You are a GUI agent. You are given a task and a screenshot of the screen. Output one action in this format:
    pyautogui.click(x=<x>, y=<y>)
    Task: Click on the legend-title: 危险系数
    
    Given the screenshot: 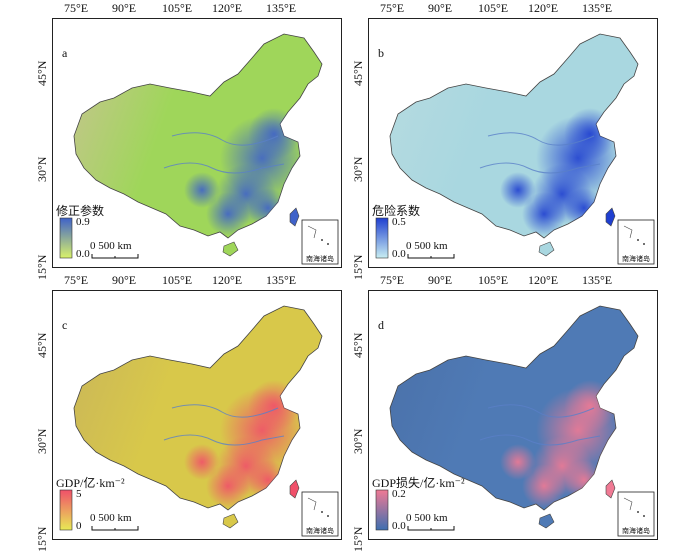 What is the action you would take?
    pyautogui.click(x=396, y=211)
    